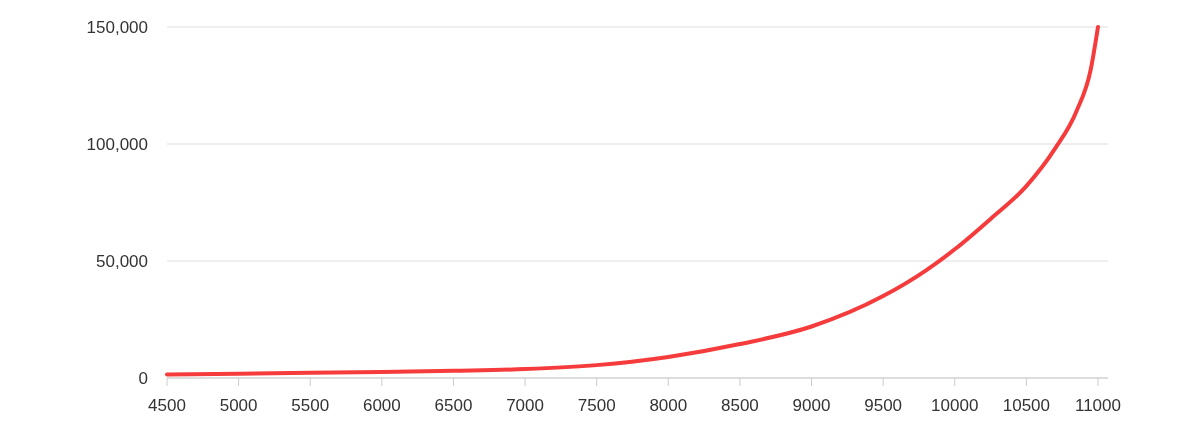 Image resolution: width=1200 pixels, height=438 pixels. Describe the element at coordinates (453, 405) in the screenshot. I see `x-tick-label: 6500` at that location.